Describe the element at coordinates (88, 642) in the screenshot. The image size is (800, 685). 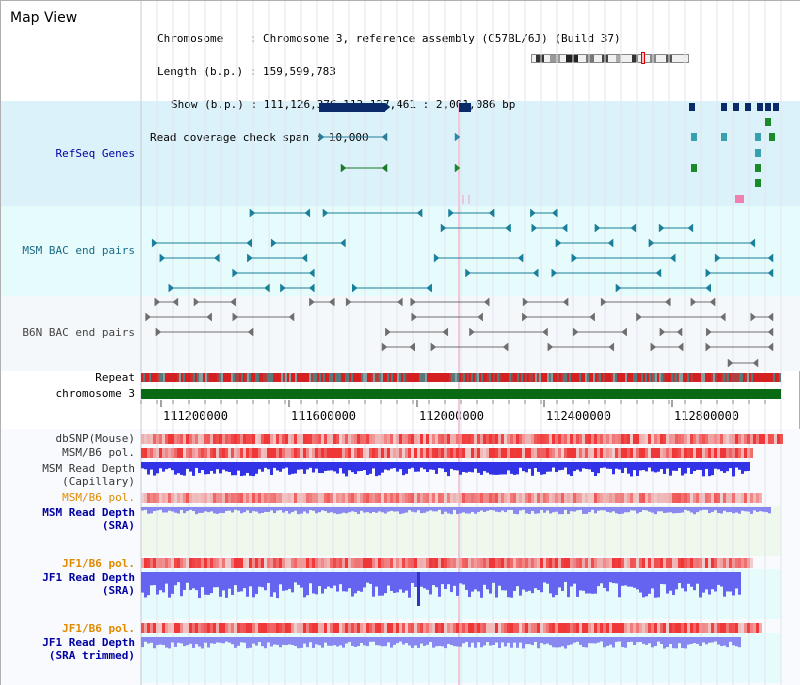
I see `jf1-depth-trim-label-1: JF1 Read Depth` at that location.